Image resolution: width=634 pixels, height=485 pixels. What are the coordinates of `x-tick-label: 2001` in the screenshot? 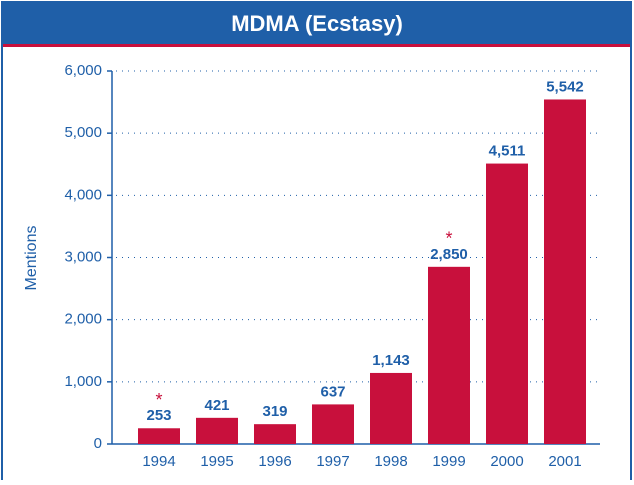 It's located at (564, 461).